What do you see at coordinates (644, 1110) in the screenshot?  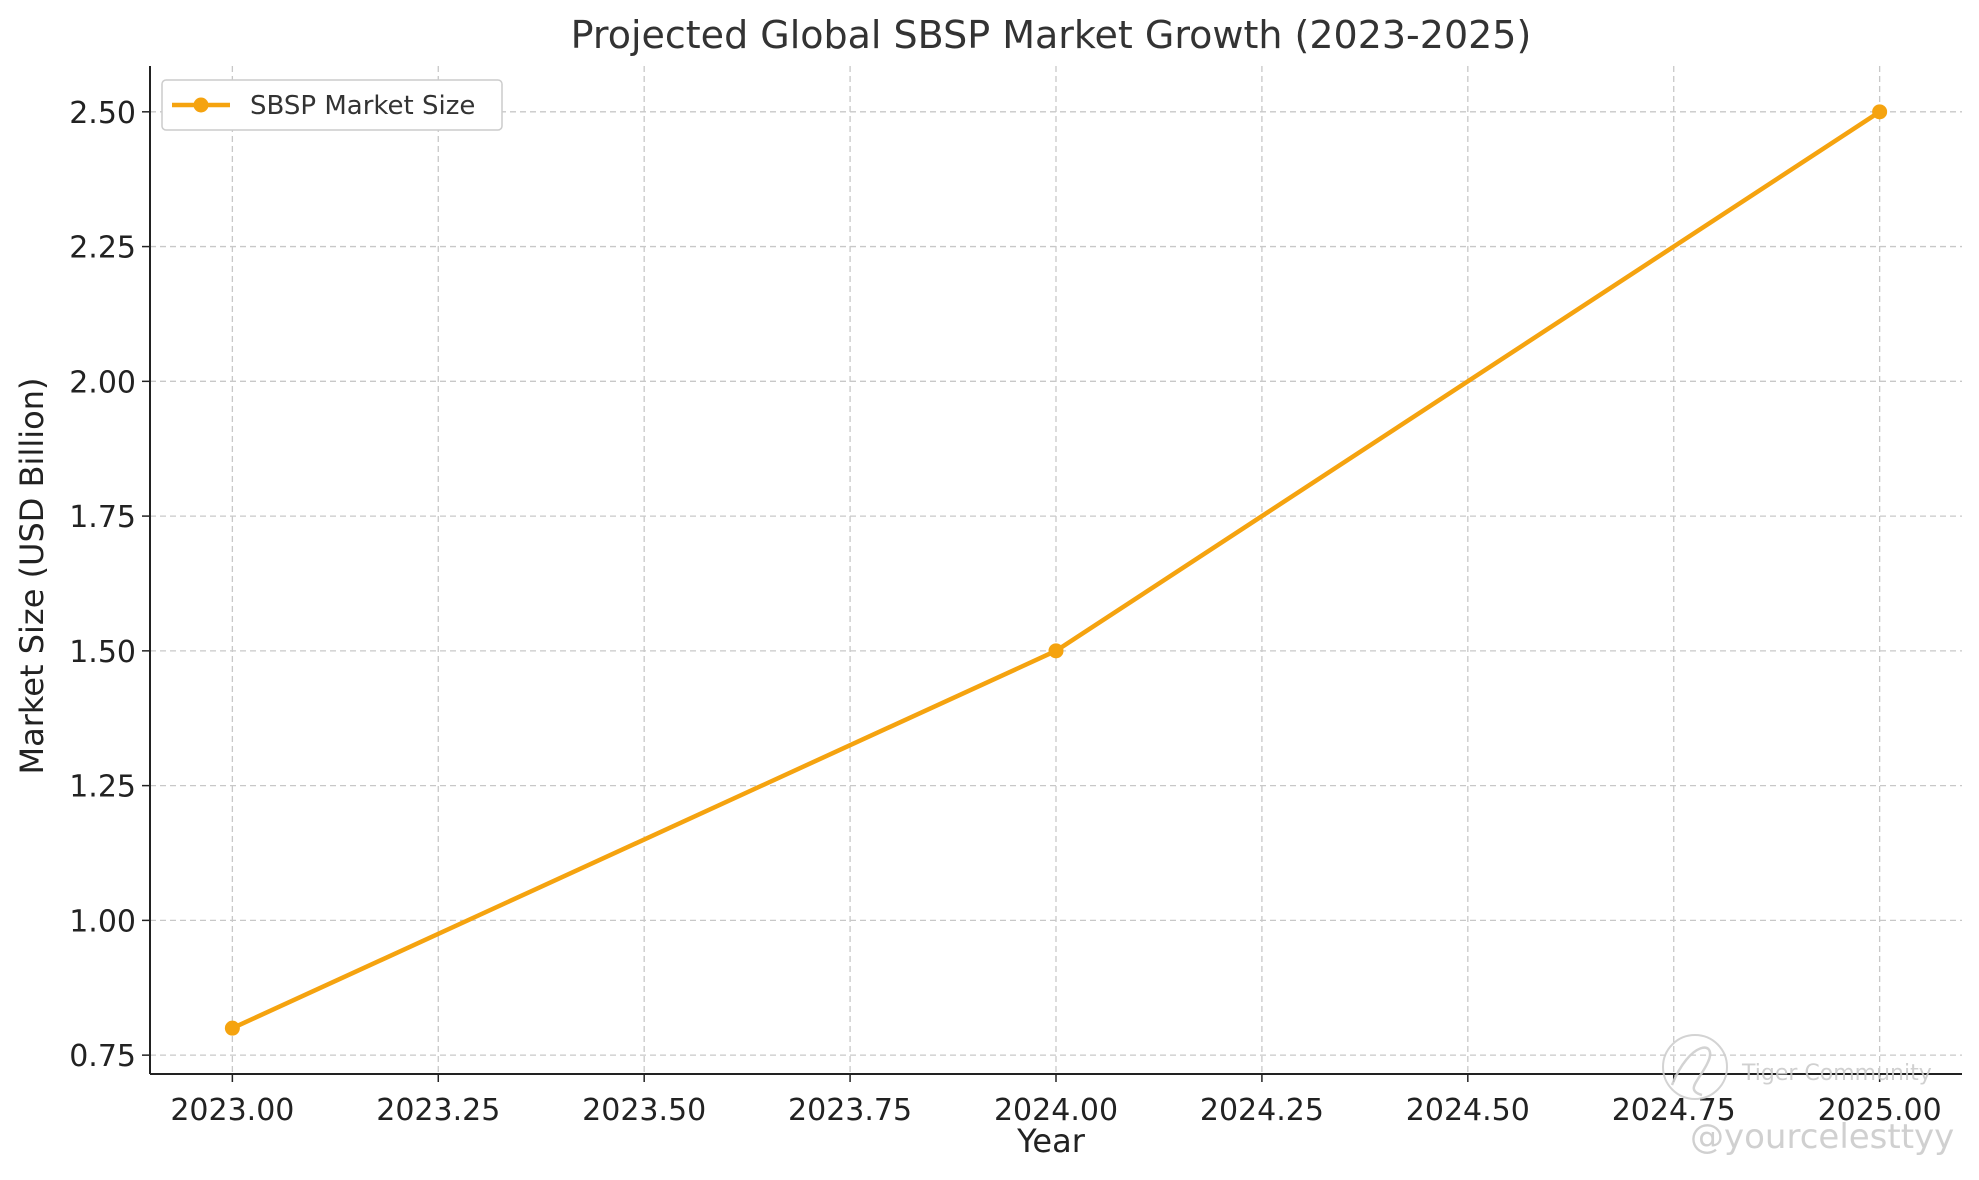 I see `x-tick-label: 2023.50` at bounding box center [644, 1110].